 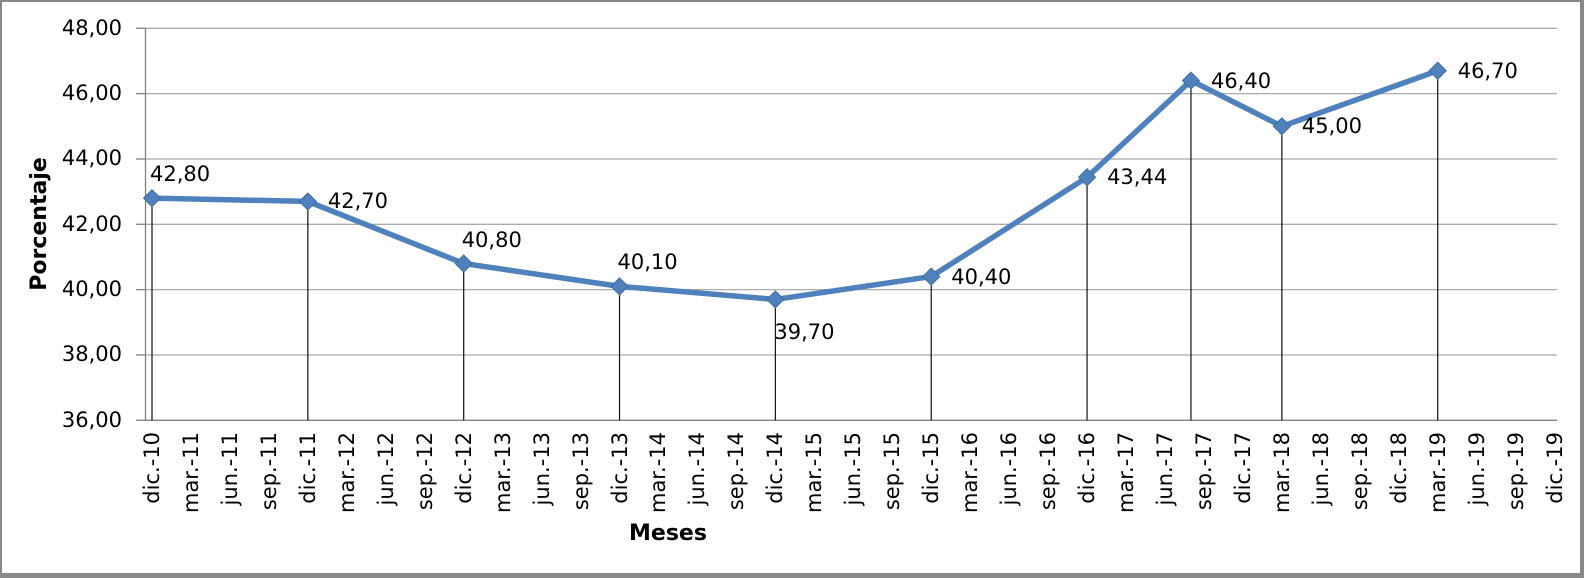 What do you see at coordinates (39, 224) in the screenshot?
I see `y-axis-title: Porcentaje` at bounding box center [39, 224].